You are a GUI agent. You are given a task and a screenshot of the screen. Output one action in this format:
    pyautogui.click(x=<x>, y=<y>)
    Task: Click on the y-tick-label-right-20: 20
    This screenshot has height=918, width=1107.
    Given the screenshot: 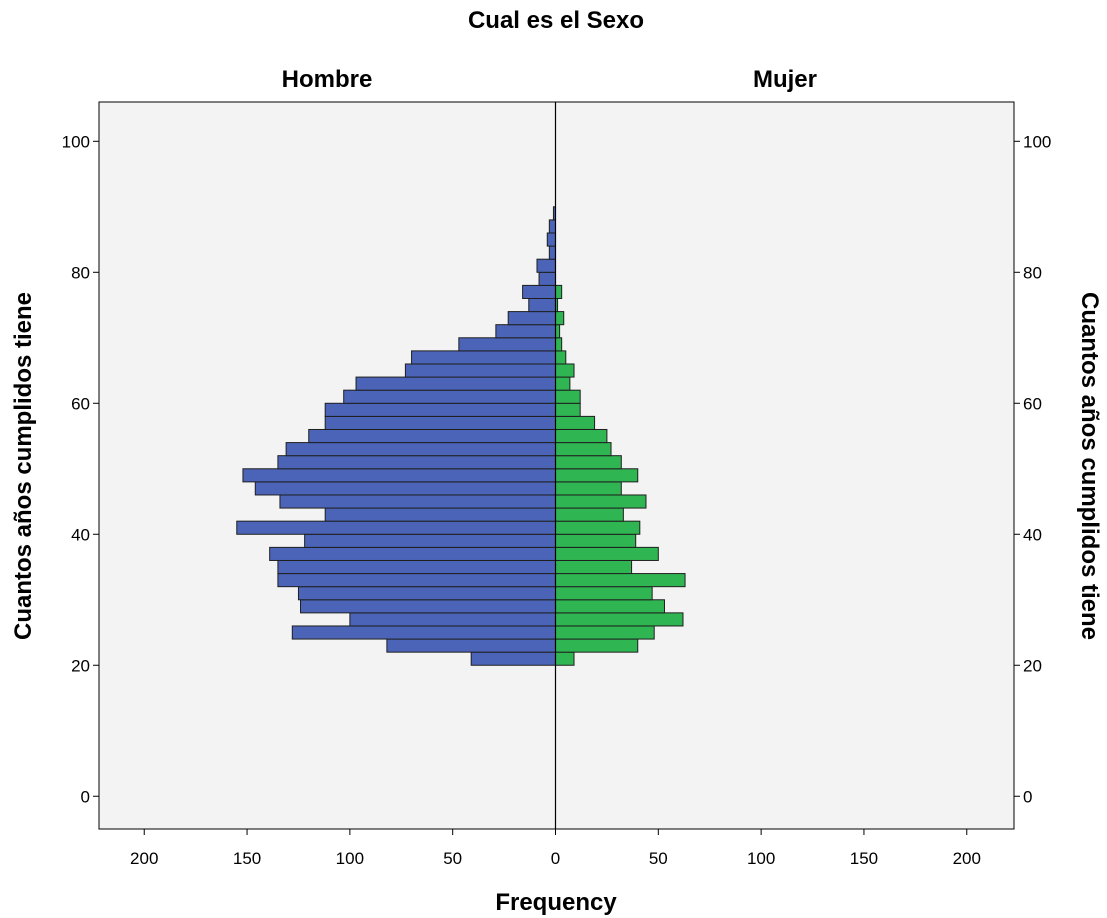 What is the action you would take?
    pyautogui.click(x=1032, y=665)
    